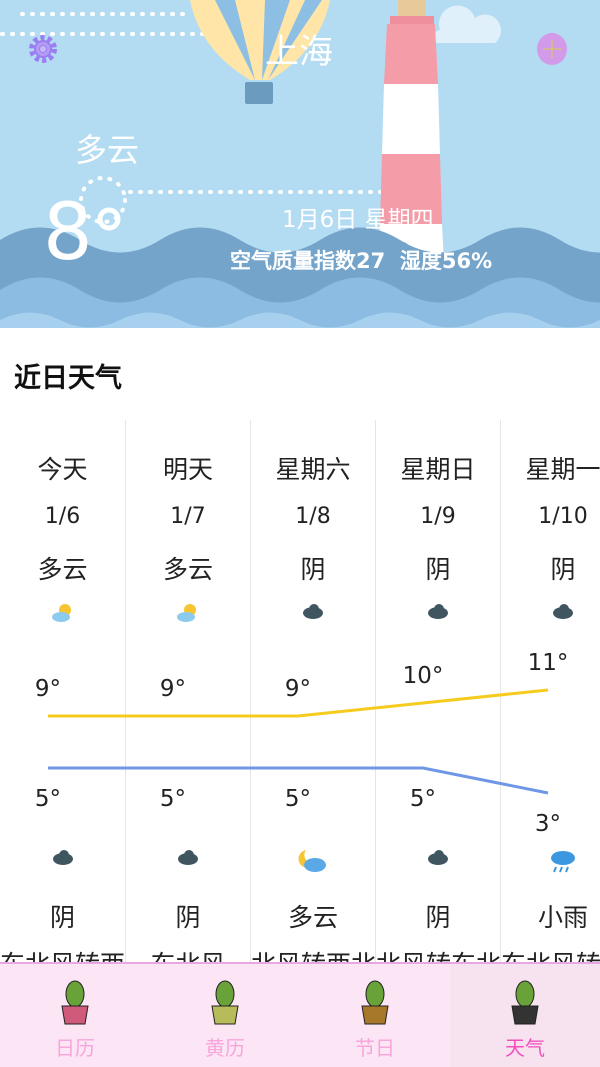 This screenshot has height=1067, width=600. I want to click on forecast-day: 星期六 1/8 阴 多云 北风转西北, so click(312, 692).